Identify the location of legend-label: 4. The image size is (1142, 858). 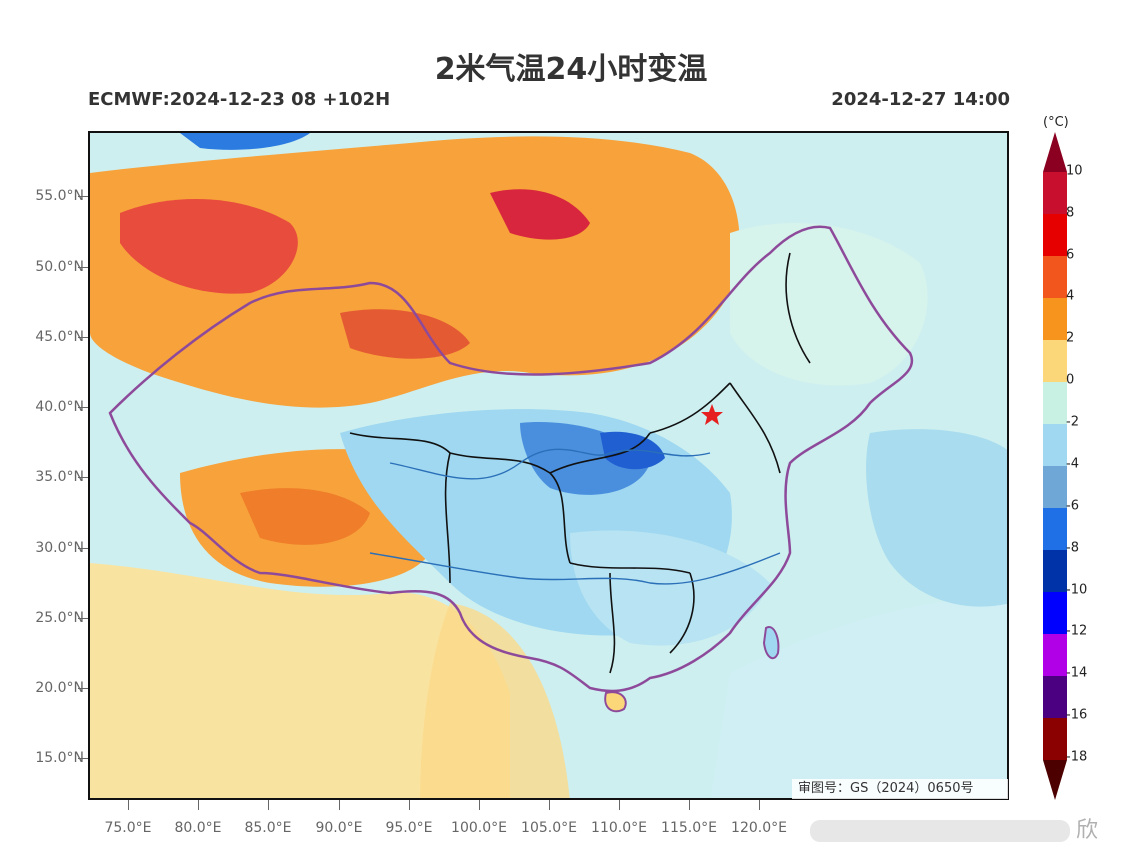
(1070, 296).